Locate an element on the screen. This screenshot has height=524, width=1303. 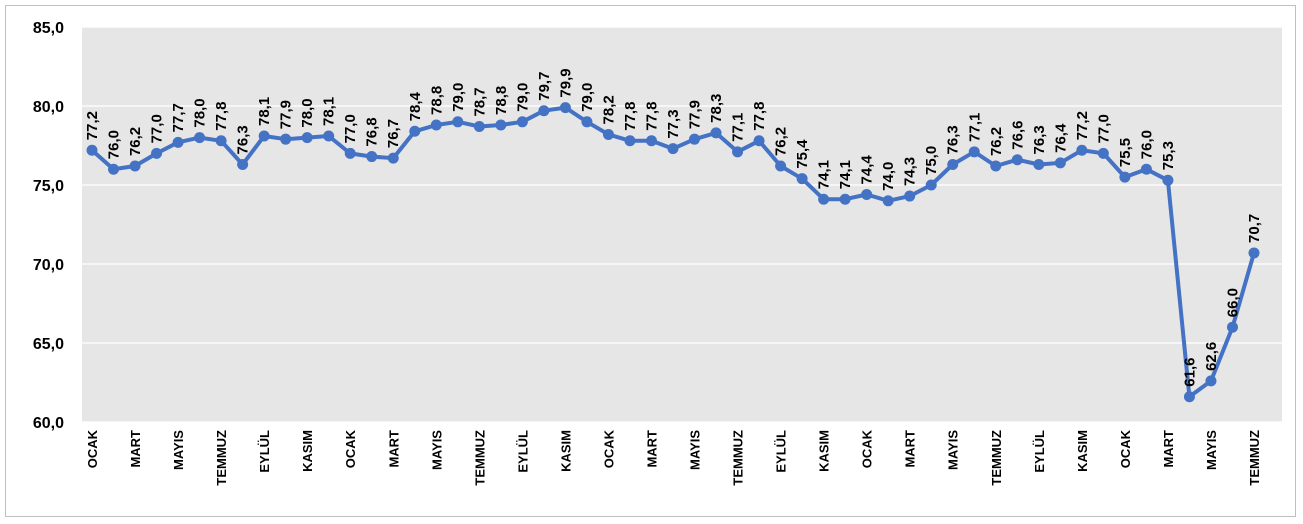
data-label: 76,6 is located at coordinates (1017, 135).